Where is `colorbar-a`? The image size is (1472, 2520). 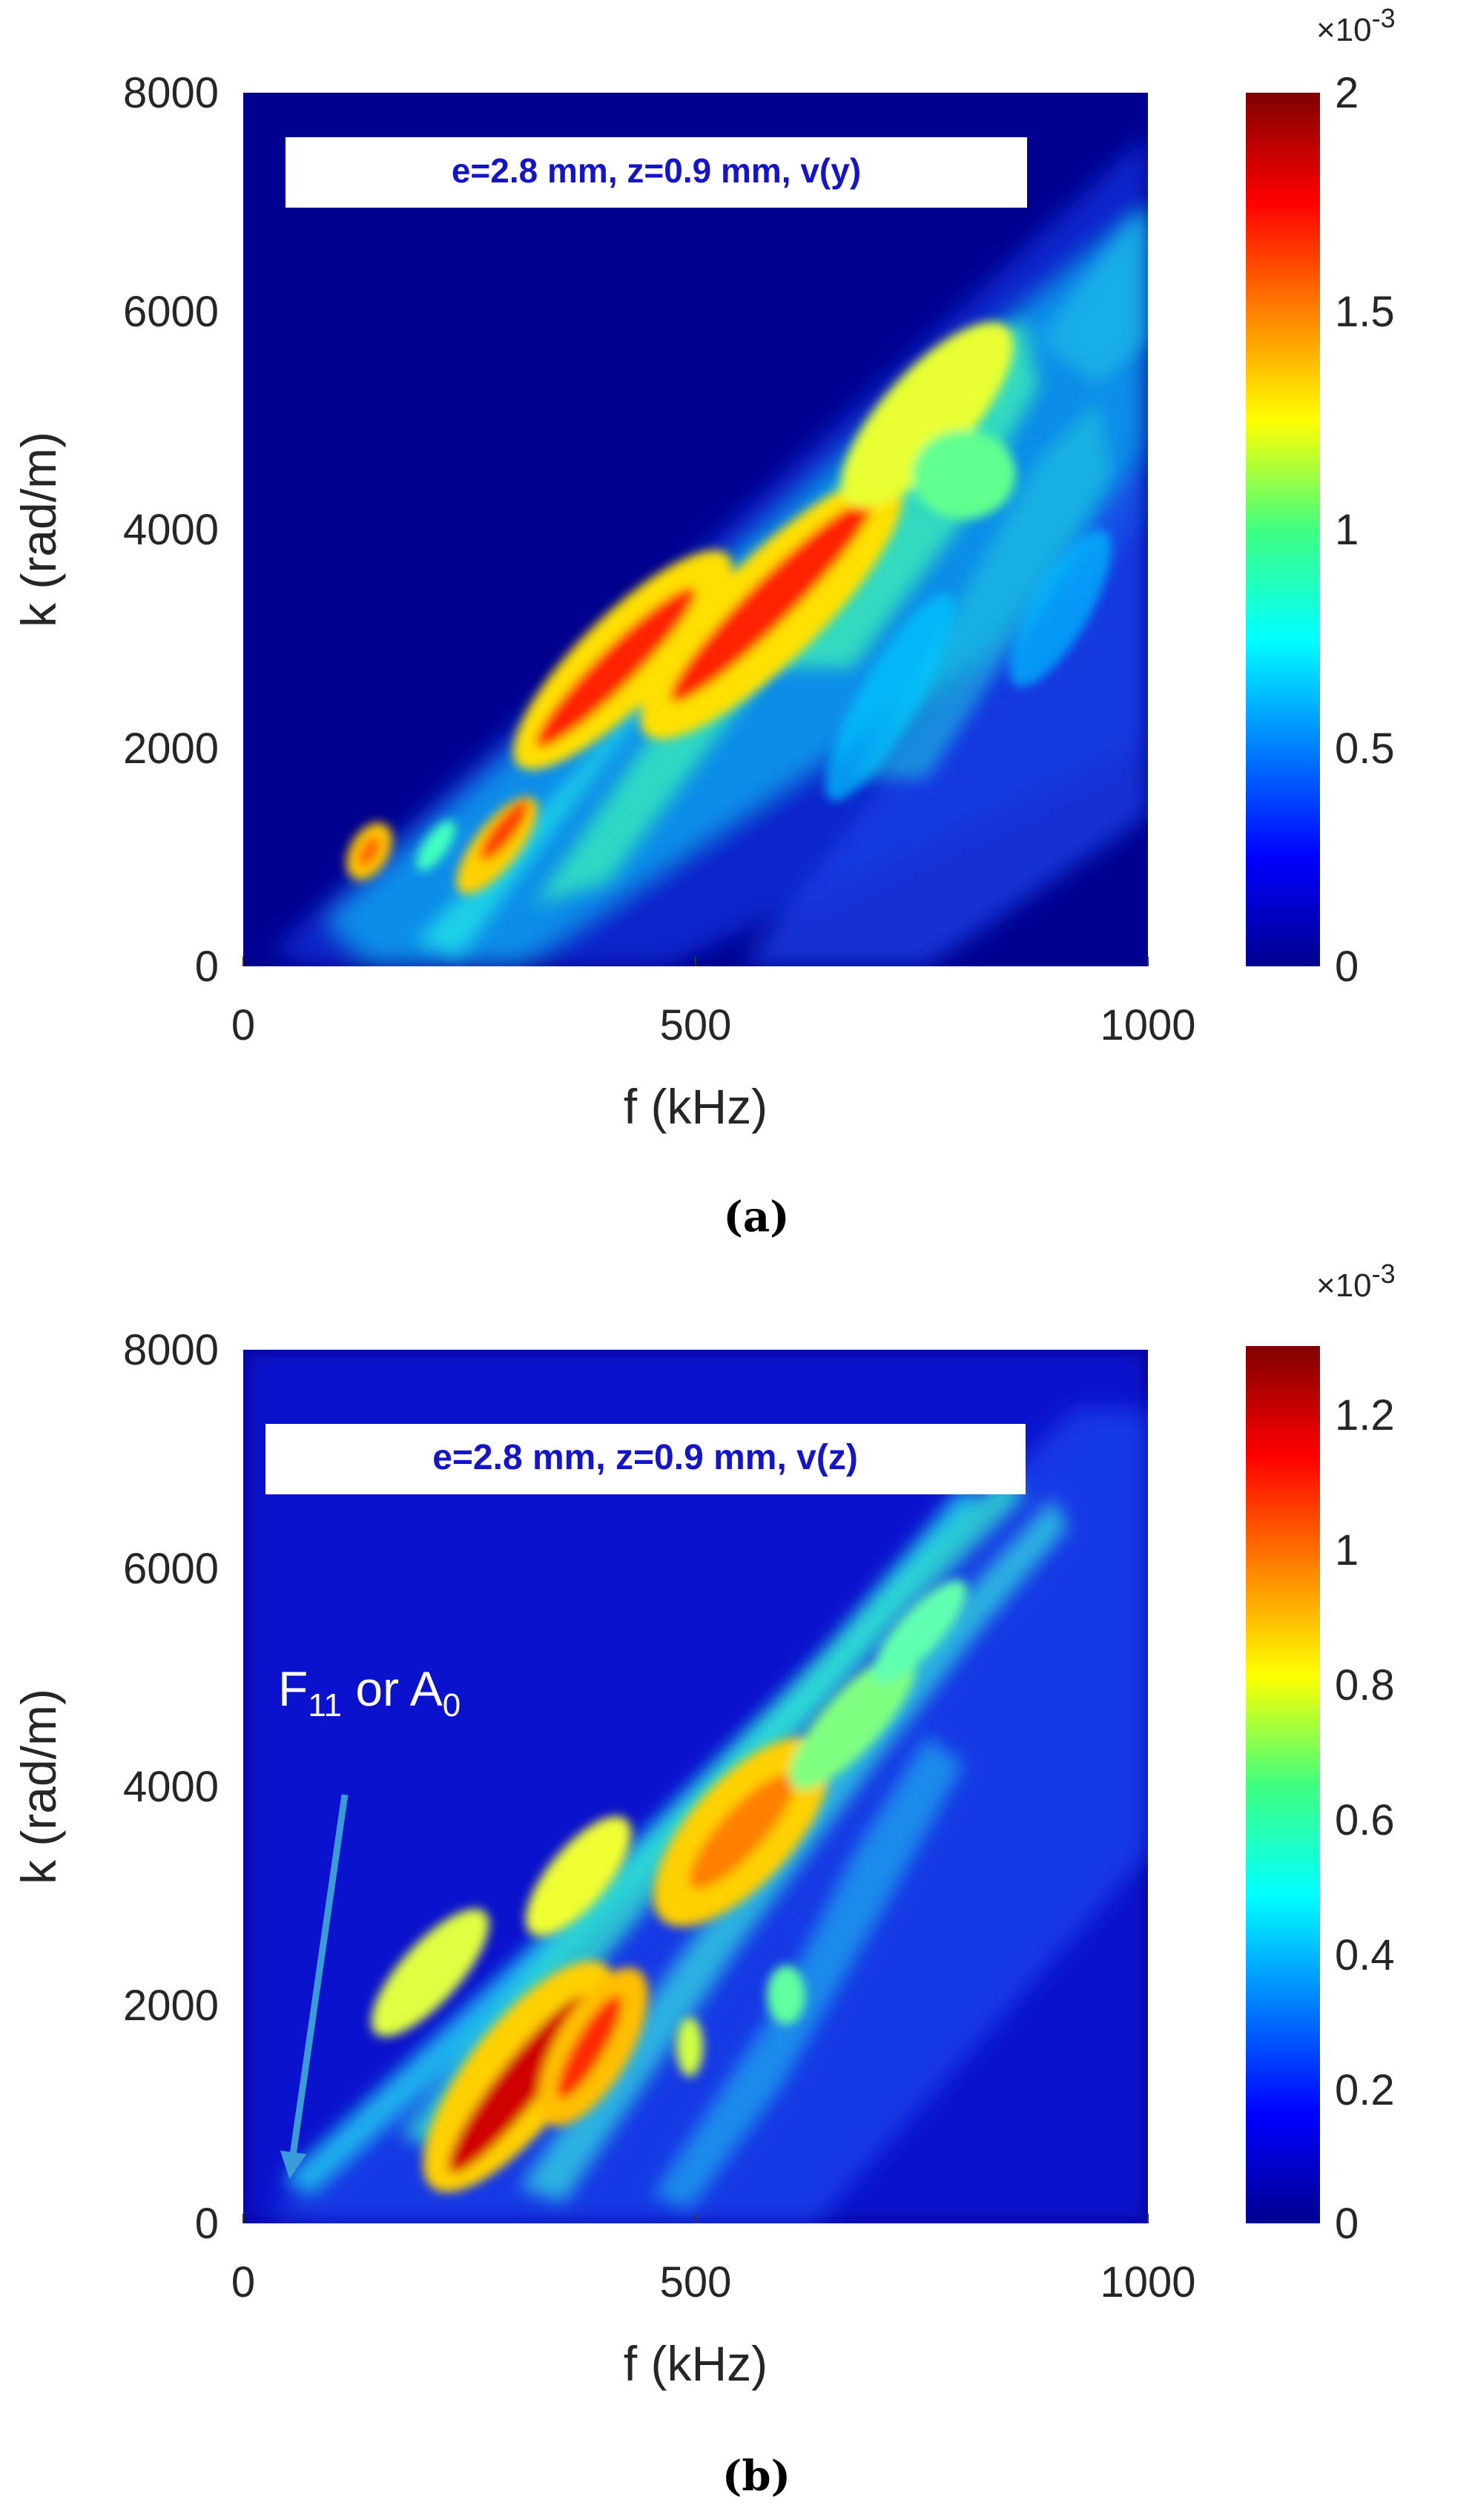 colorbar-a is located at coordinates (1283, 529).